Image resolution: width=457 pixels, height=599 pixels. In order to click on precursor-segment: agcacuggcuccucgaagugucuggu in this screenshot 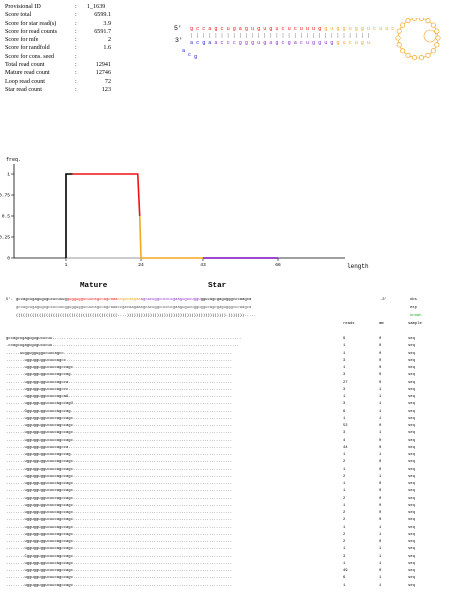, I will do `click(170, 300)`.